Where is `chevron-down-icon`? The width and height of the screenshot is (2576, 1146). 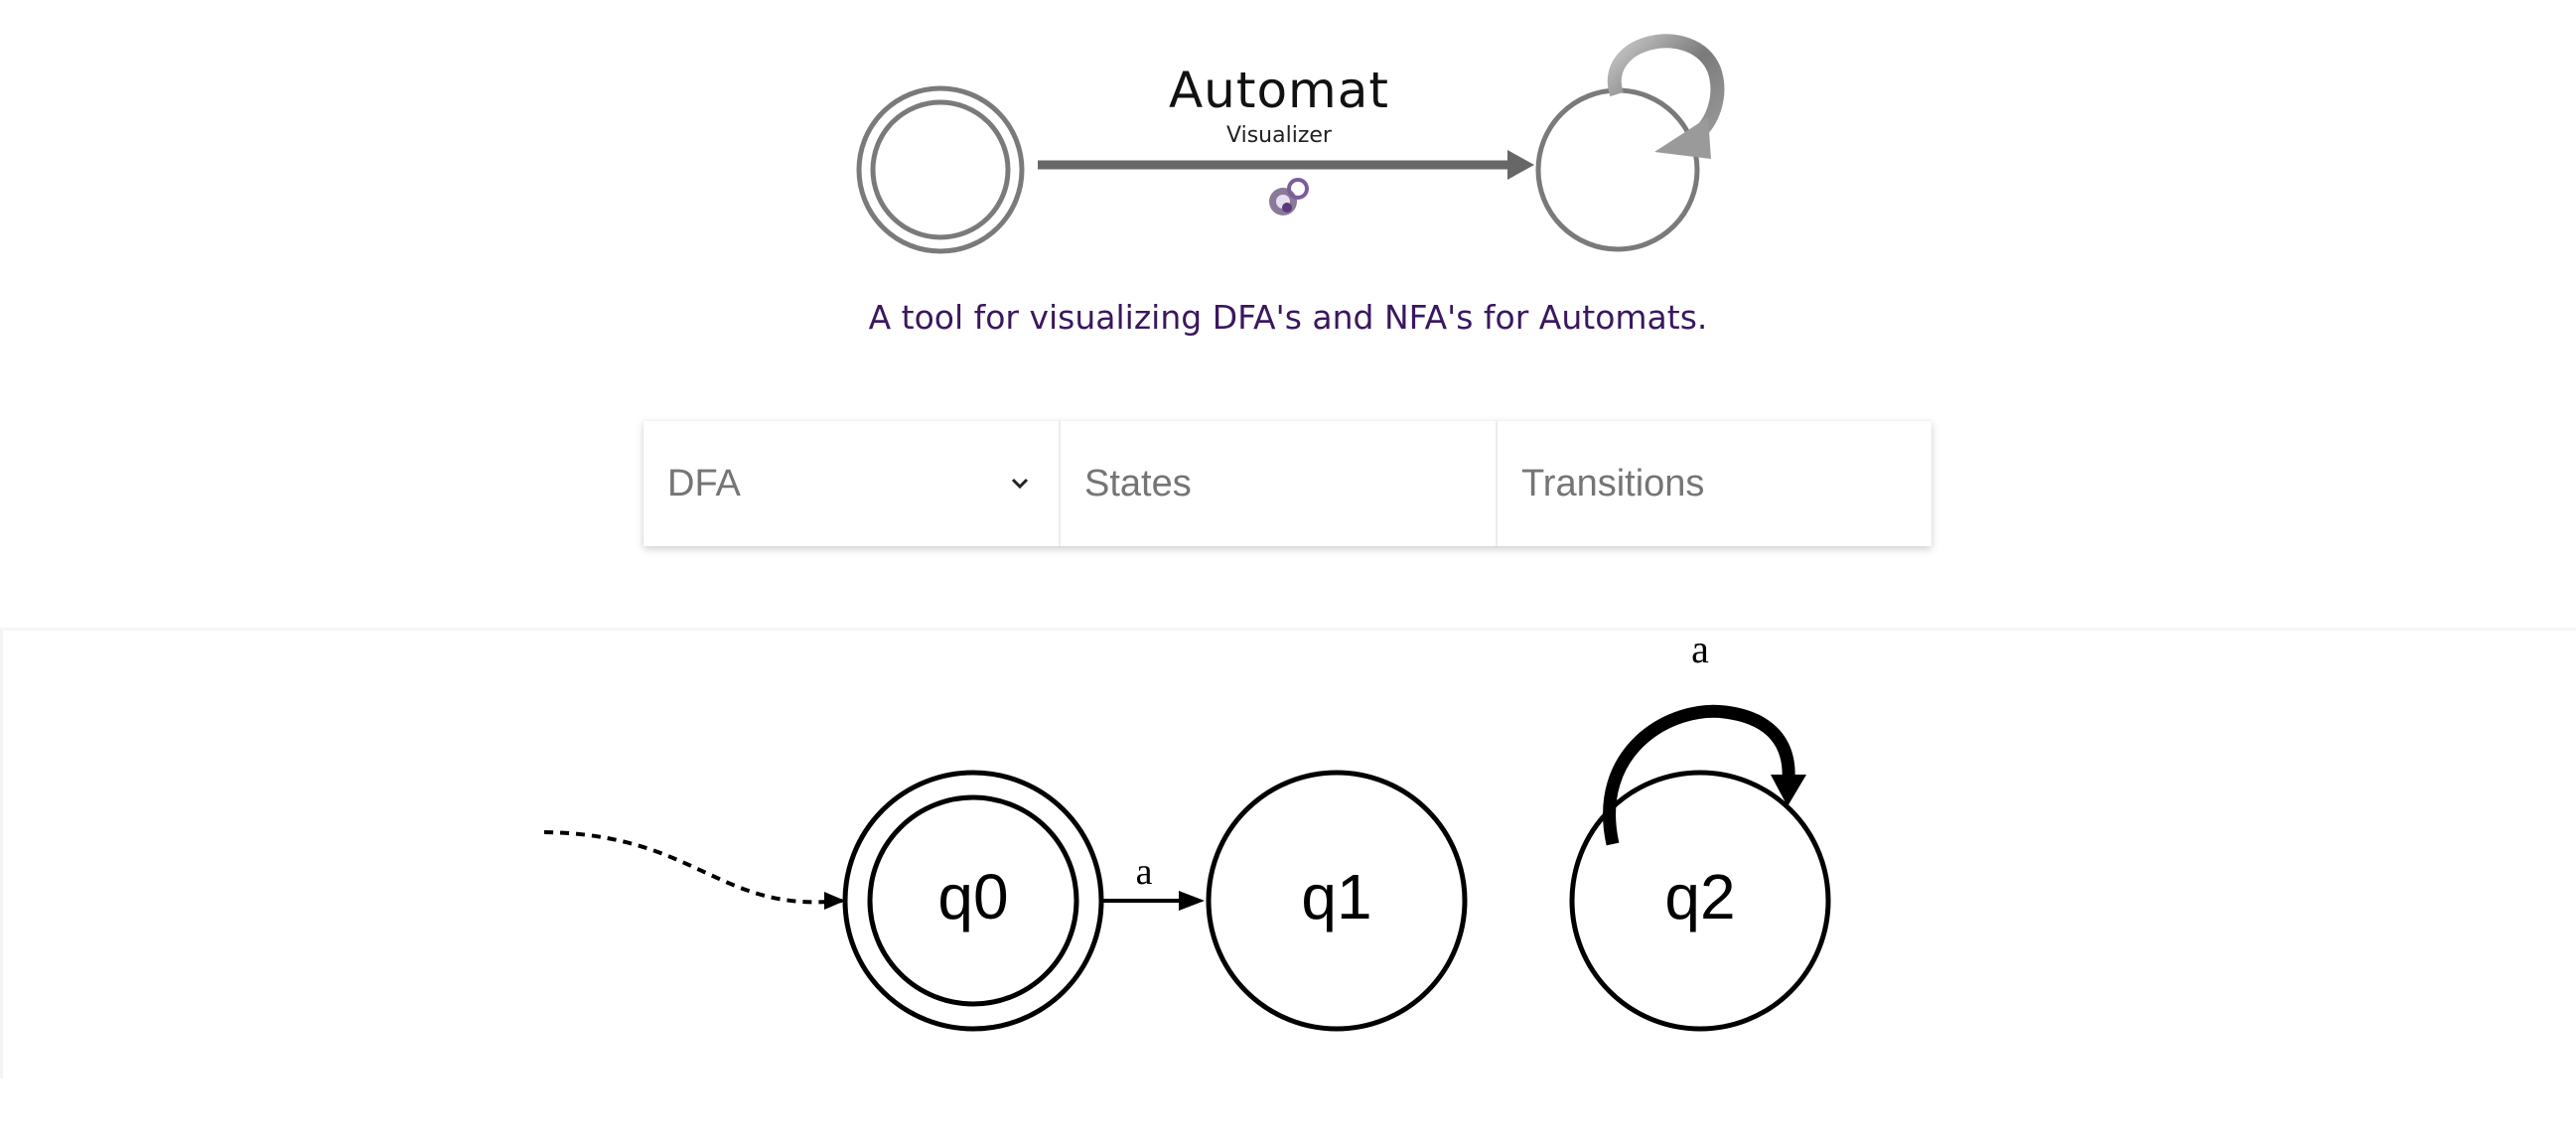
chevron-down-icon is located at coordinates (1020, 484).